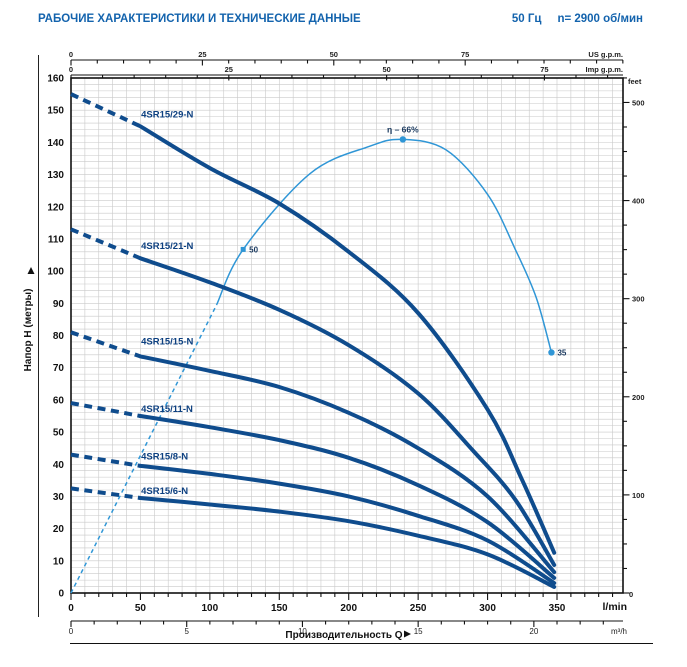 This screenshot has width=687, height=667. What do you see at coordinates (59, 368) in the screenshot?
I see `tick-label-metres: 70` at bounding box center [59, 368].